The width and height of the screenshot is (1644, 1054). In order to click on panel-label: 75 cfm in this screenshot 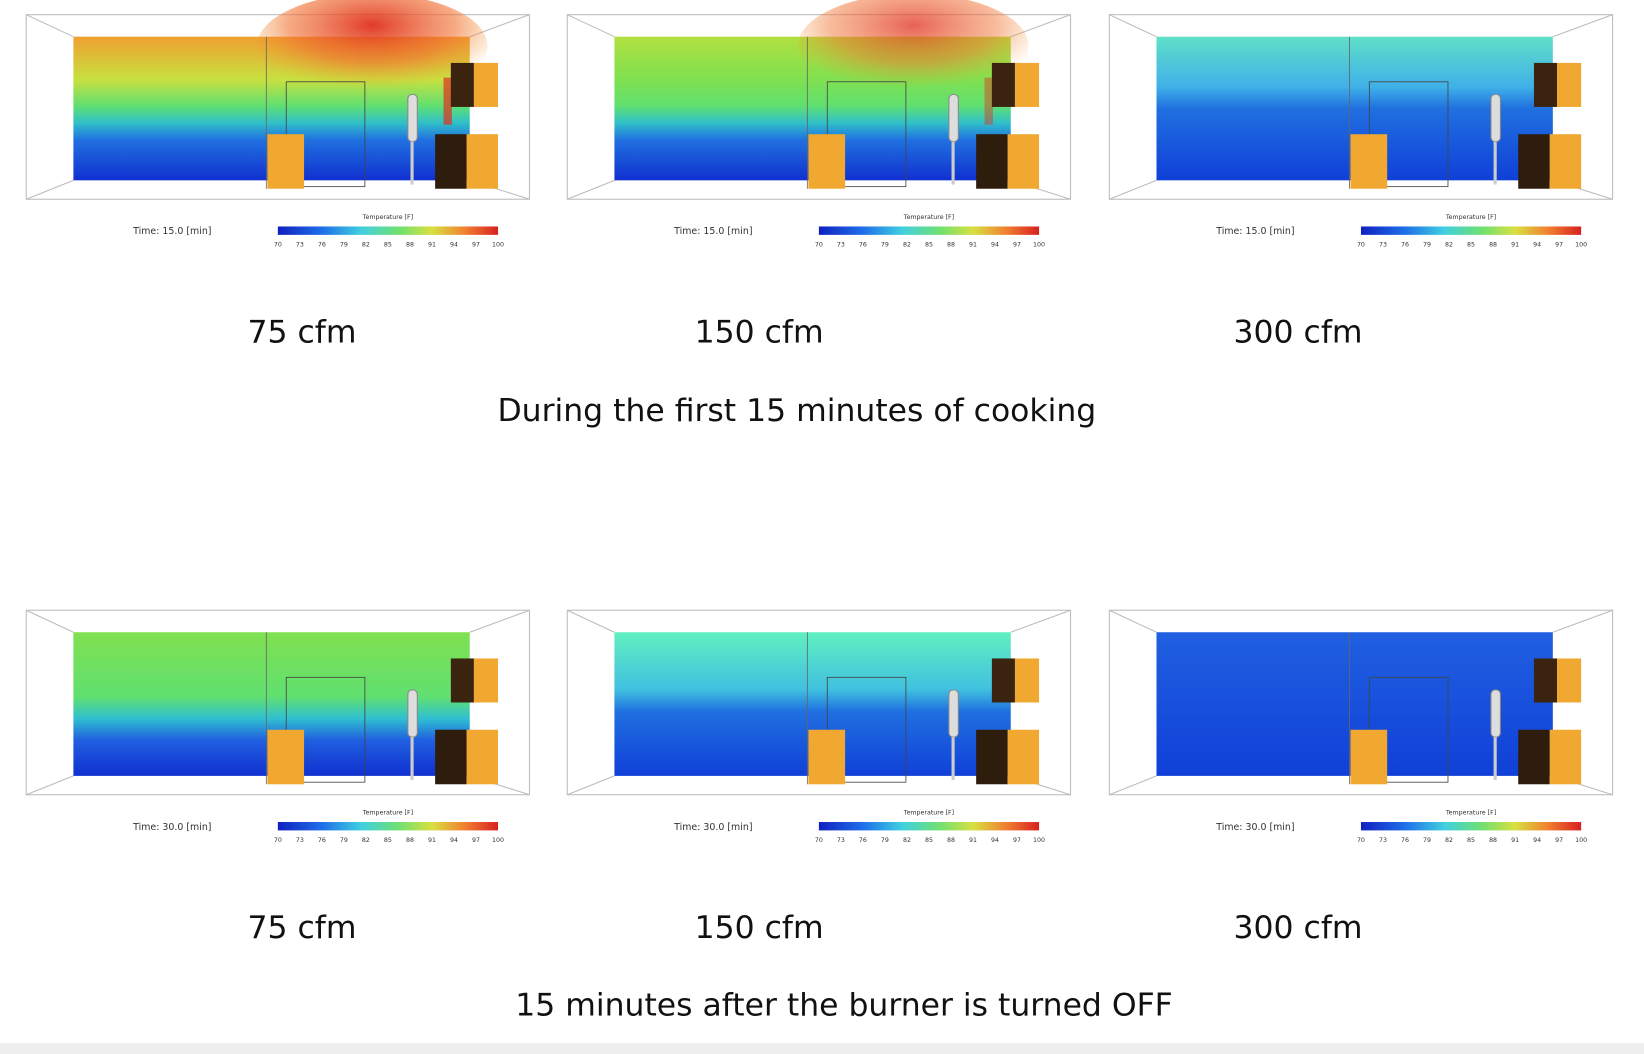, I will do `click(301, 928)`.